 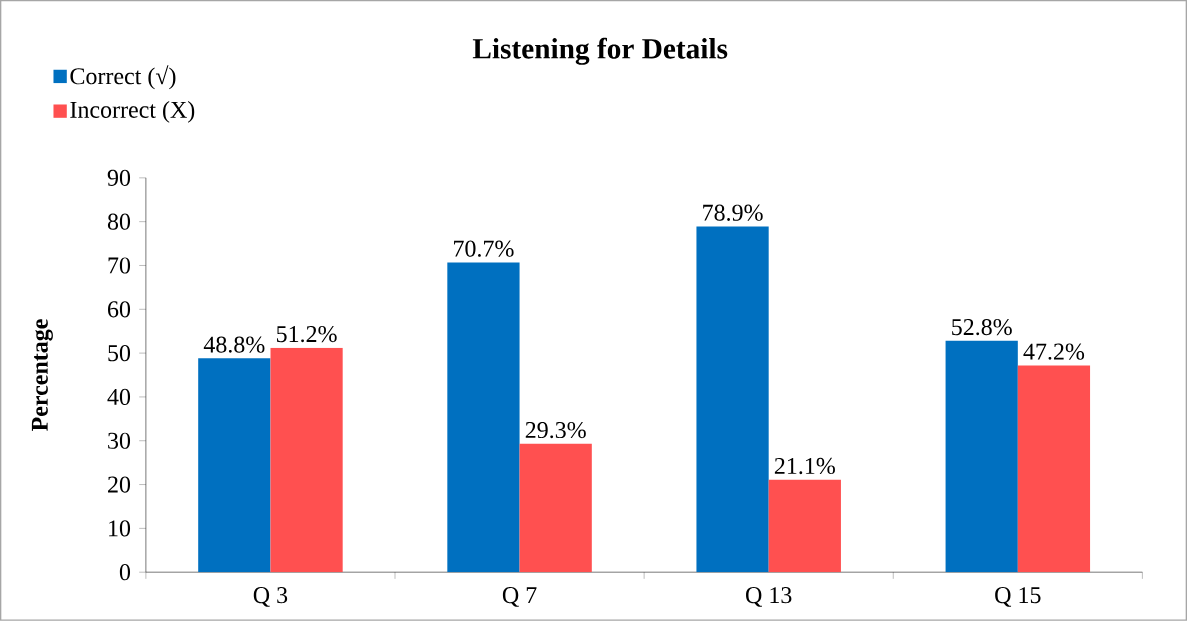 What do you see at coordinates (982, 327) in the screenshot?
I see `data-label: 52.8%` at bounding box center [982, 327].